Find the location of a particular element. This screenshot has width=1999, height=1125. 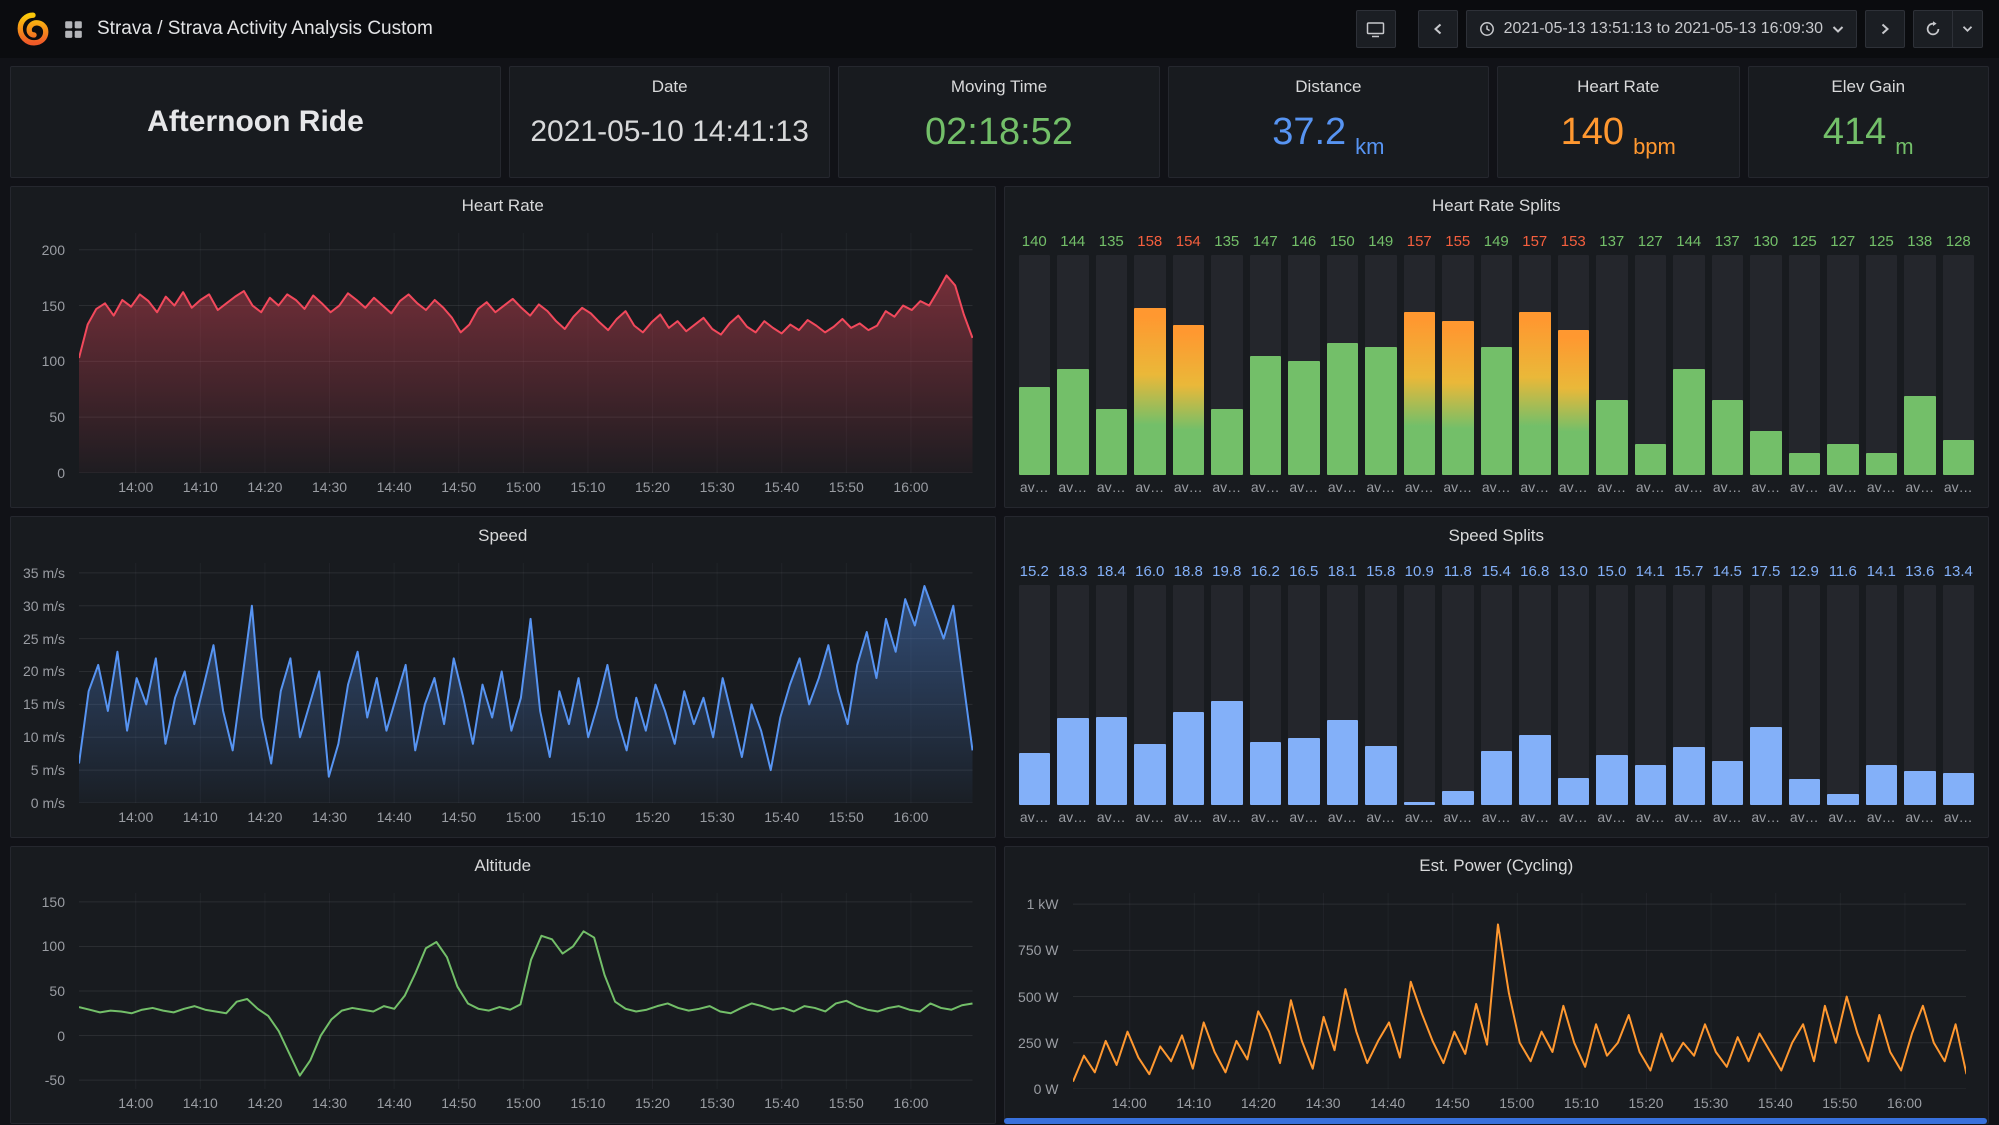

breadcrumb: Strava / Strava Activity Analysis Custom is located at coordinates (265, 28).